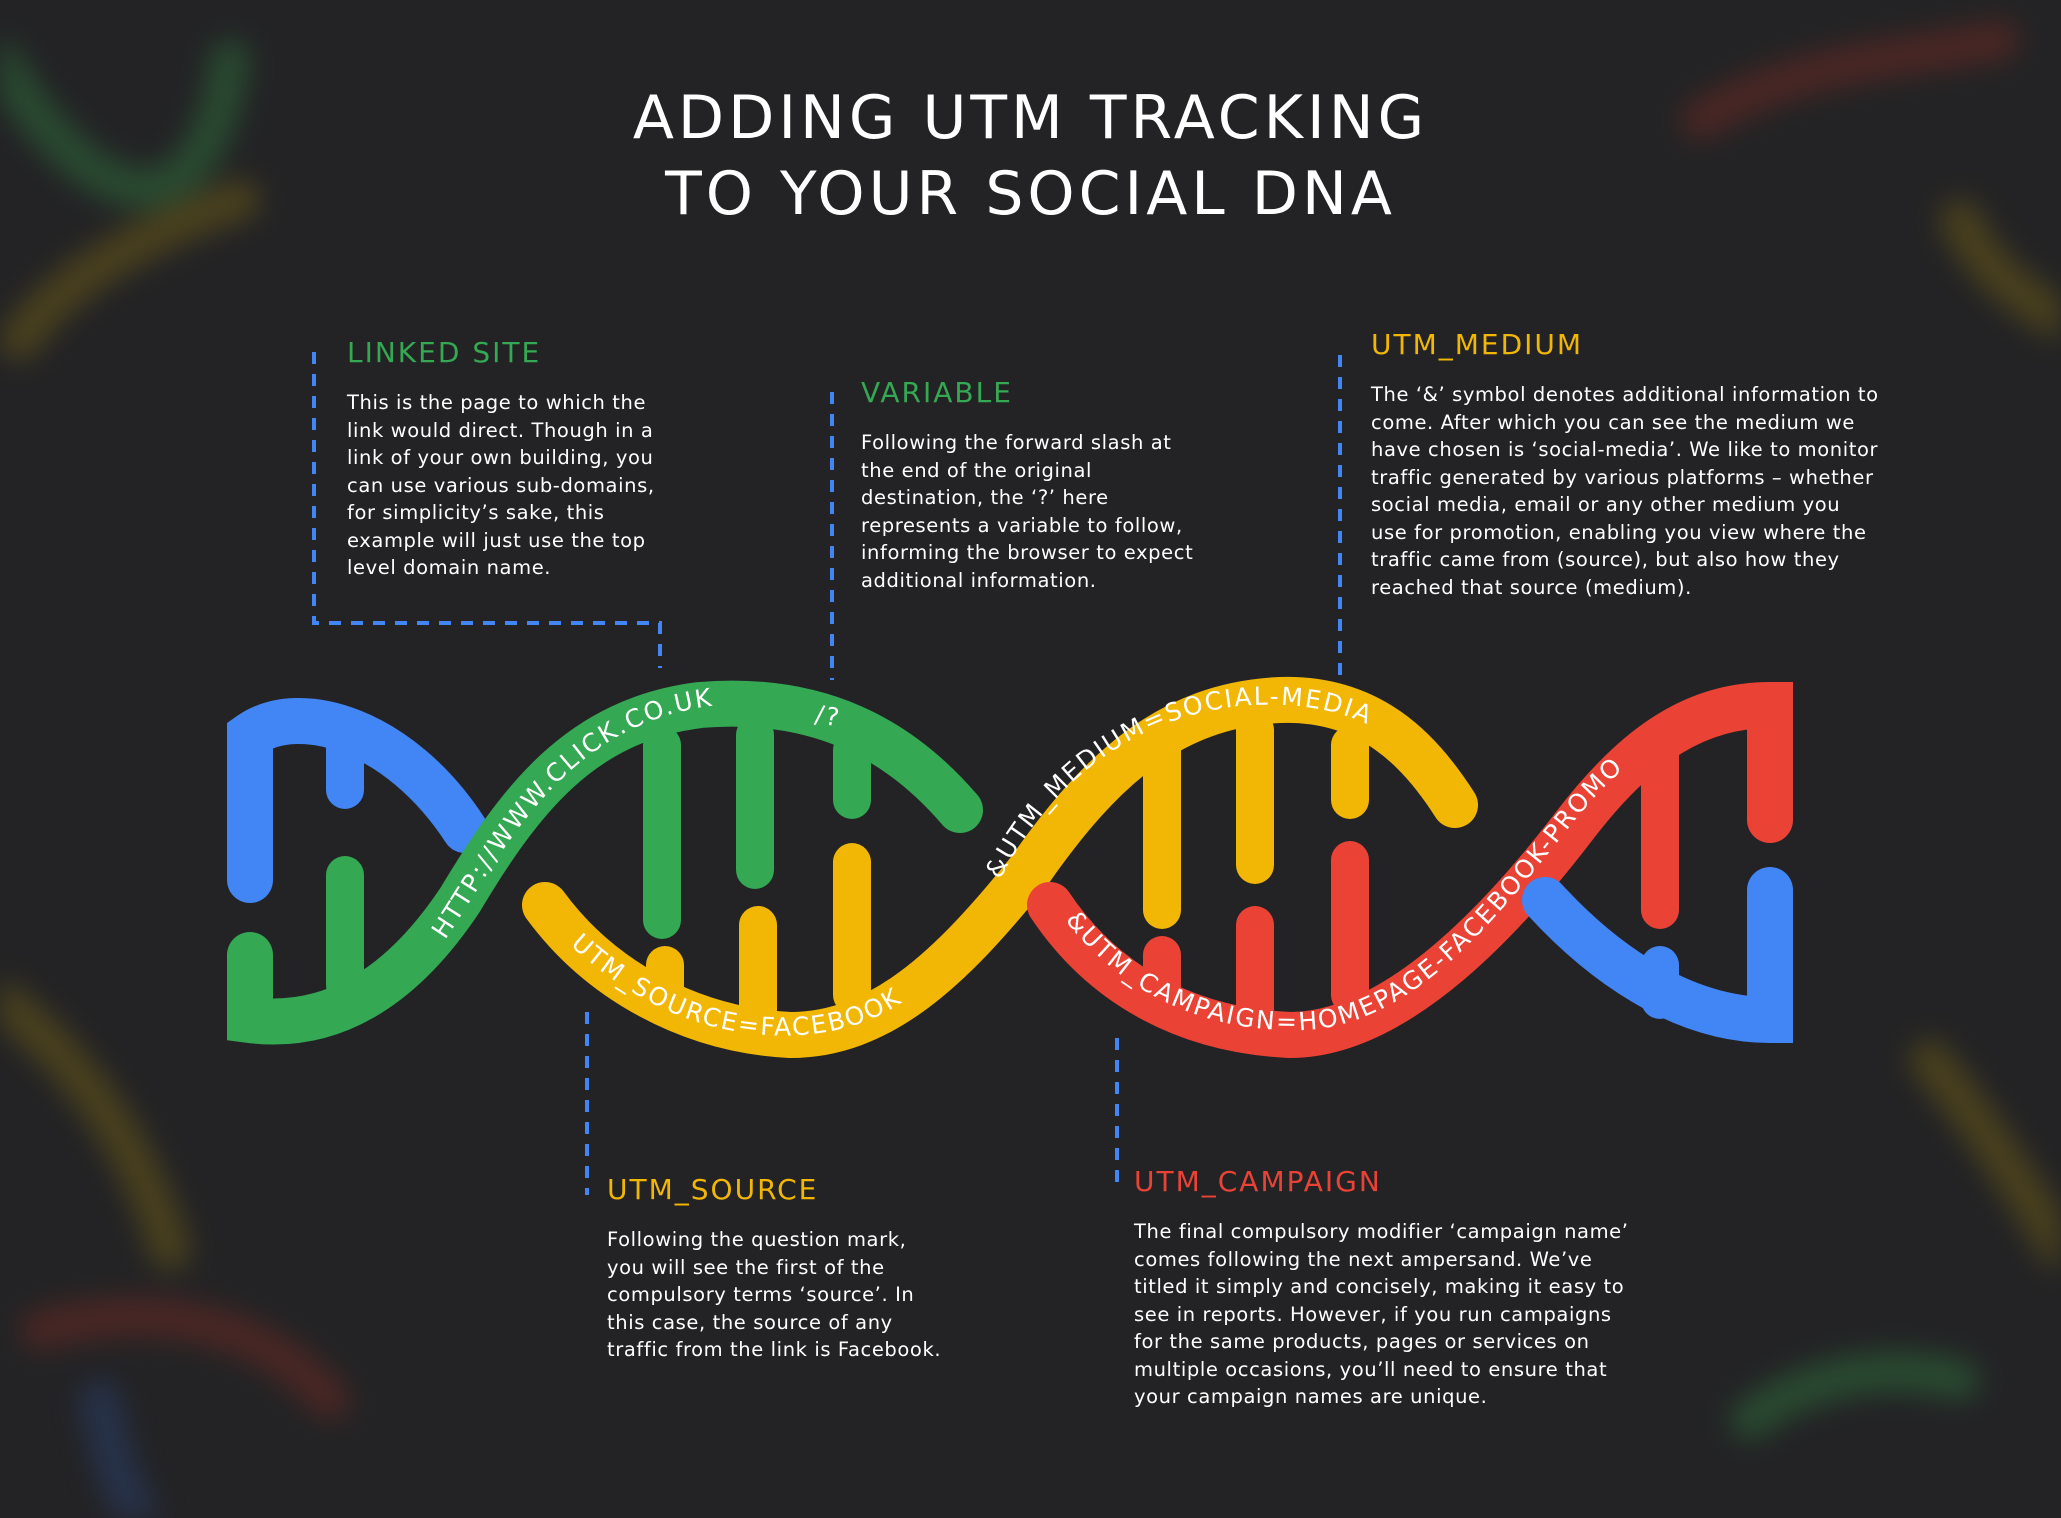  Describe the element at coordinates (1258, 1181) in the screenshot. I see `heading-utm-campaign: UTM_CAMPAIGN` at that location.